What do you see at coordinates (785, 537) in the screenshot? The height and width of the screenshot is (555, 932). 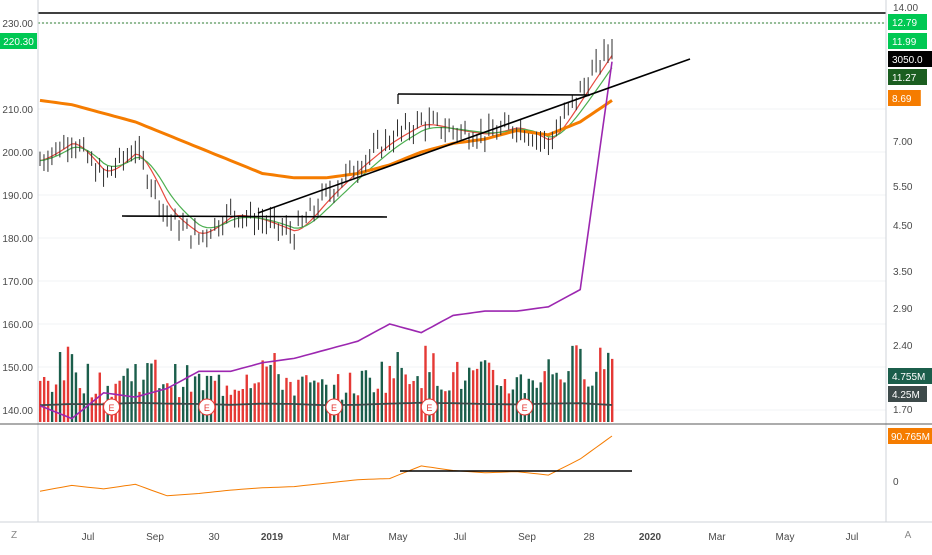 I see `time-axis-label: May` at bounding box center [785, 537].